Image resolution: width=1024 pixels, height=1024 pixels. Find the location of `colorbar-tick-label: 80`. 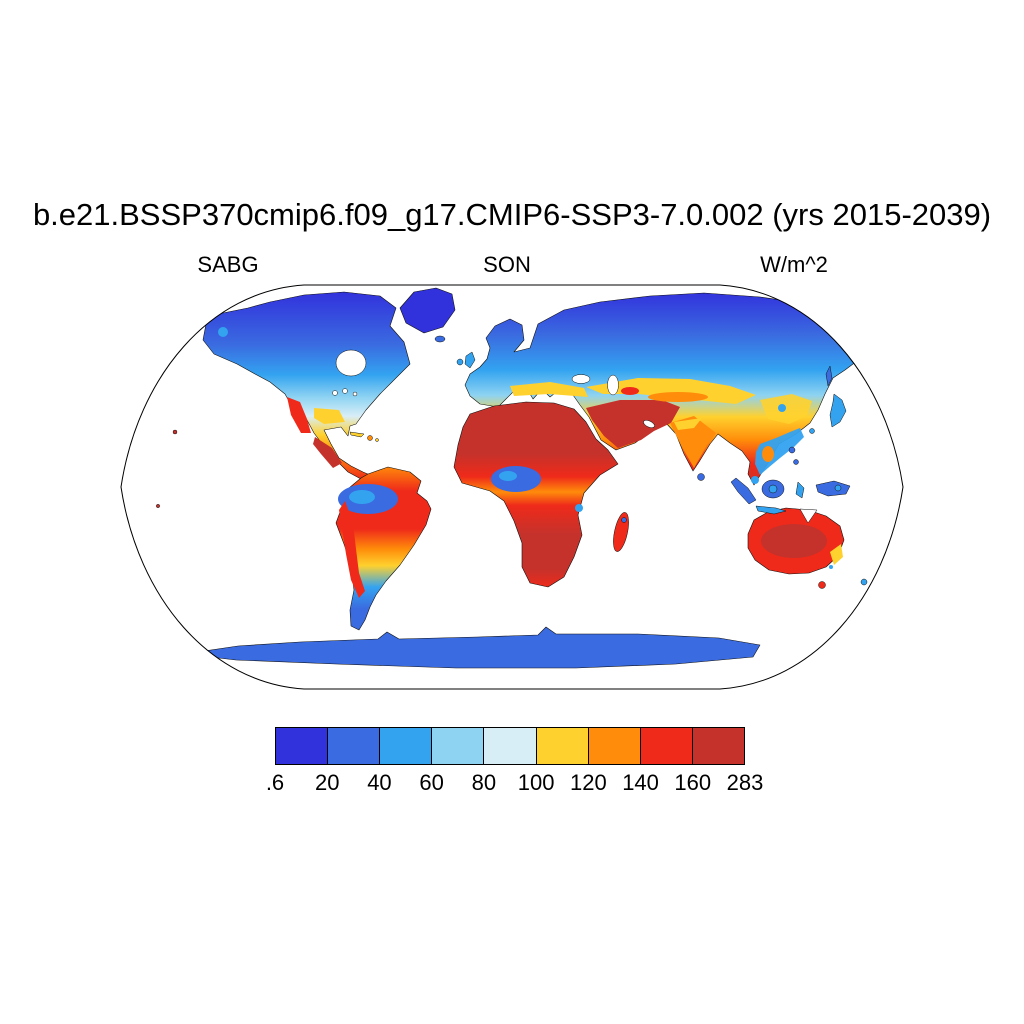

colorbar-tick-label: 80 is located at coordinates (484, 782).